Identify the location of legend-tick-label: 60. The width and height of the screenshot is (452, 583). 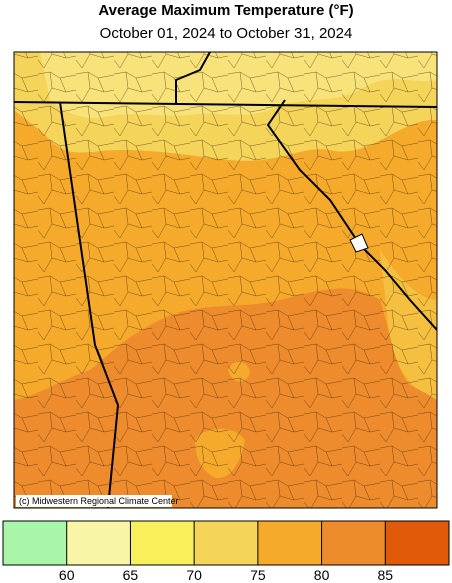
(67, 575).